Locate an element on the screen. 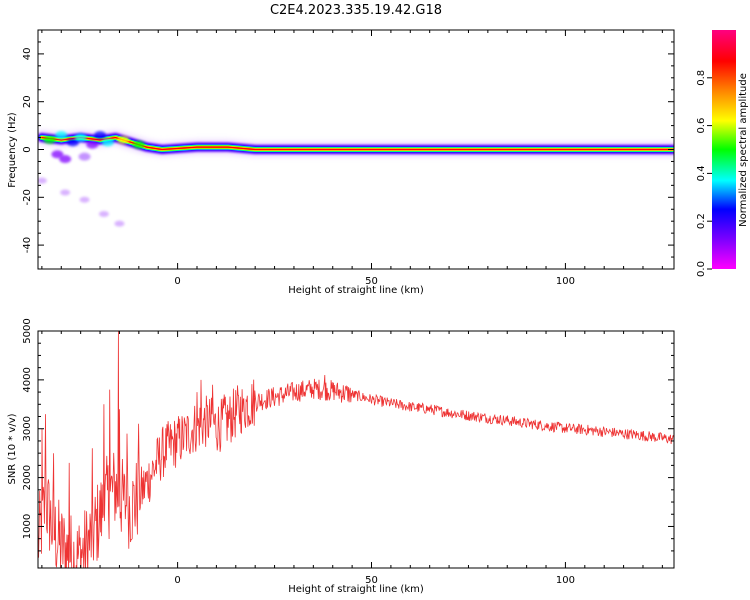 The height and width of the screenshot is (600, 750). colorbar-tick-label: 0.4 is located at coordinates (701, 173).